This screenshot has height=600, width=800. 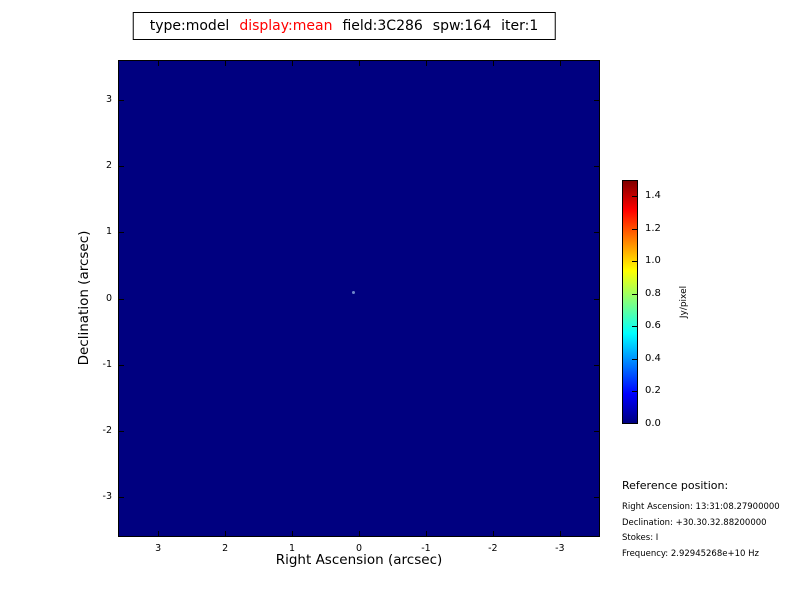 What do you see at coordinates (560, 548) in the screenshot?
I see `x-tick-label: -3` at bounding box center [560, 548].